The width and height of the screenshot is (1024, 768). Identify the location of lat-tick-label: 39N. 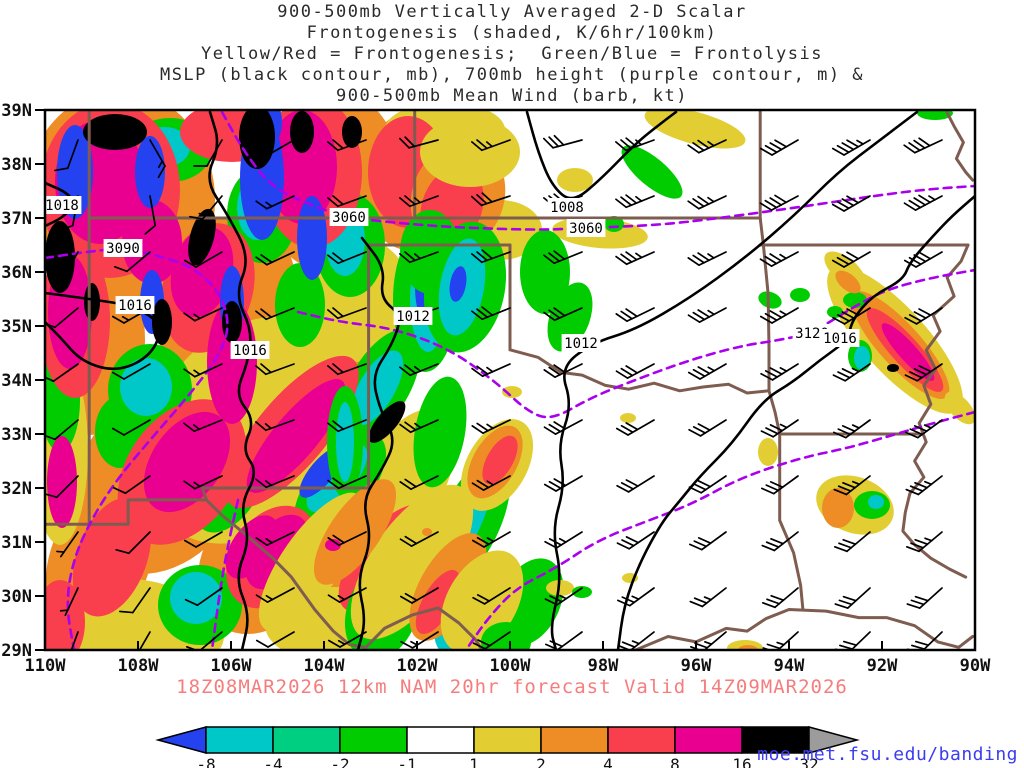
(16, 111).